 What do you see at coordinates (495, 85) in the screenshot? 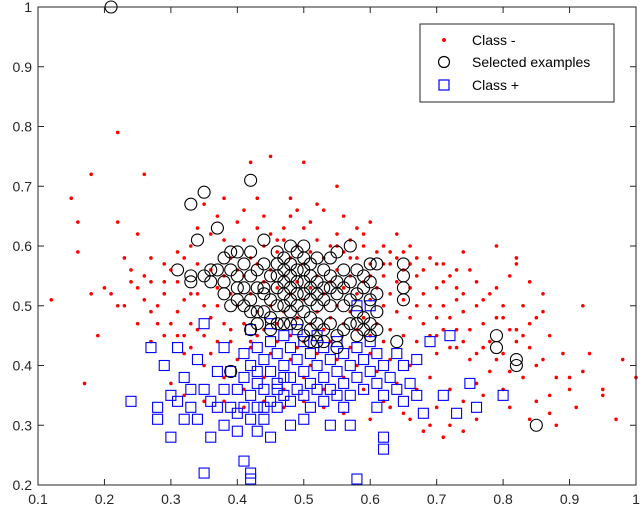
I see `legend-label-class-plus: Class +` at bounding box center [495, 85].